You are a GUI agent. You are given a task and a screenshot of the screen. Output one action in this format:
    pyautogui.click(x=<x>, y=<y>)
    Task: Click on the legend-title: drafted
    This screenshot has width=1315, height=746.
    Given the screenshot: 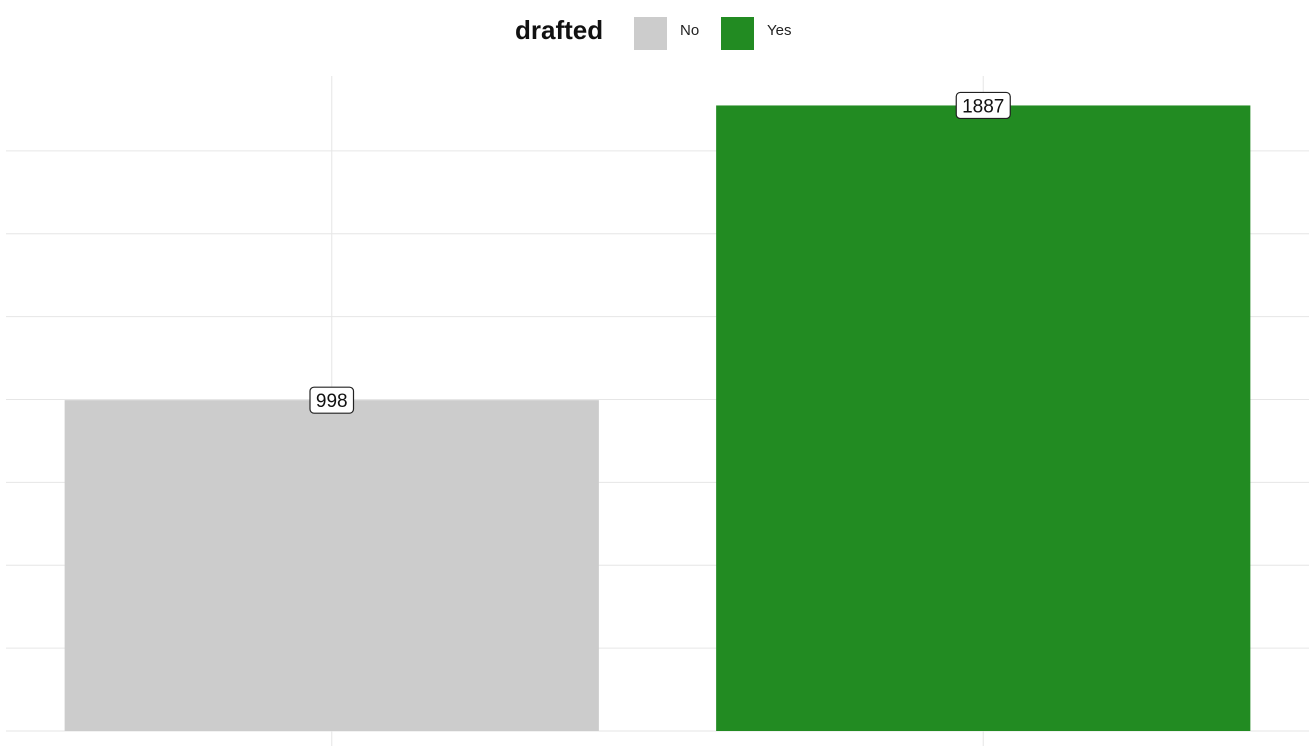 What is the action you would take?
    pyautogui.click(x=559, y=30)
    